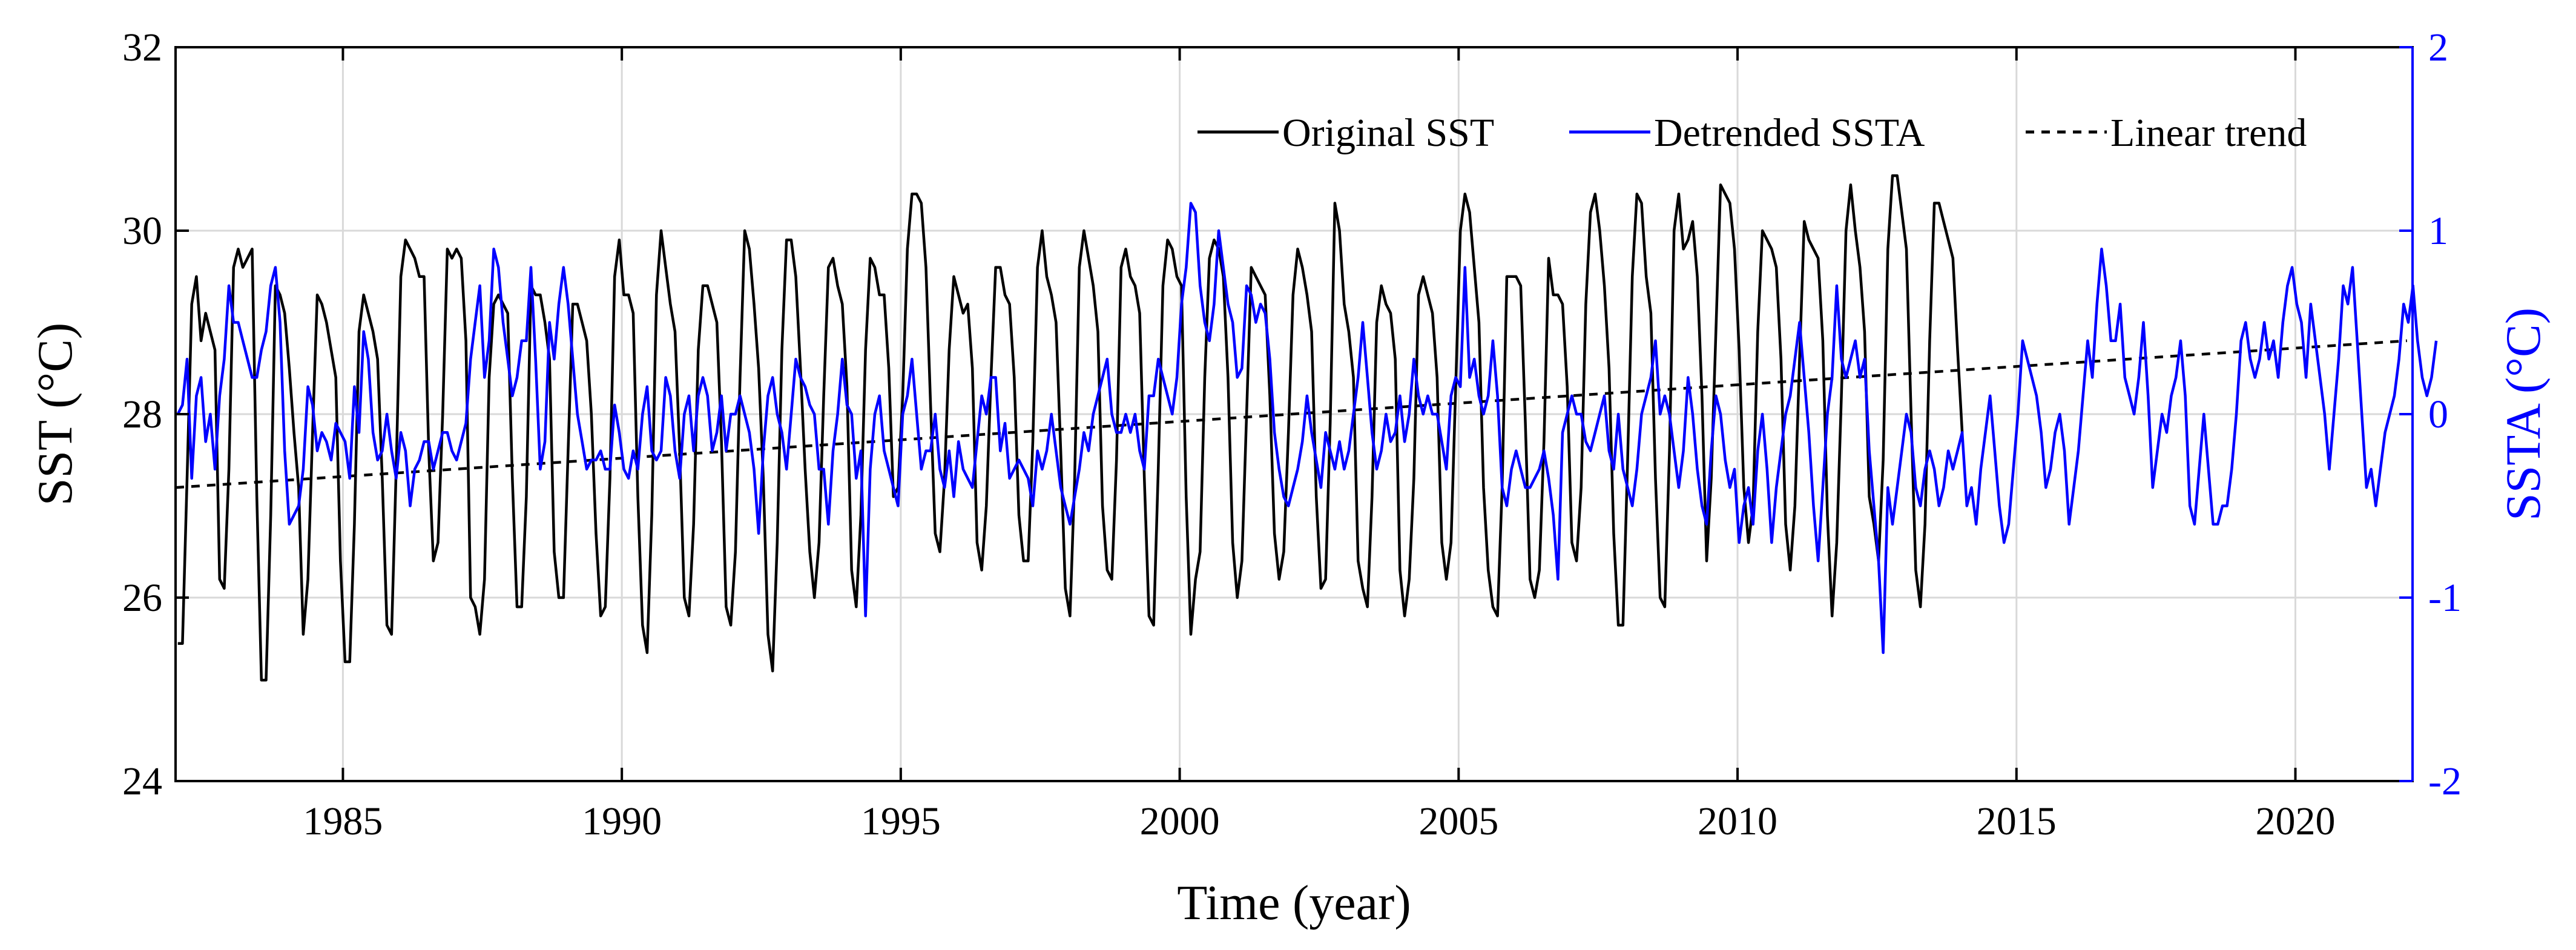  I want to click on y-right-axis-title: SSTA (°C), so click(2523, 414).